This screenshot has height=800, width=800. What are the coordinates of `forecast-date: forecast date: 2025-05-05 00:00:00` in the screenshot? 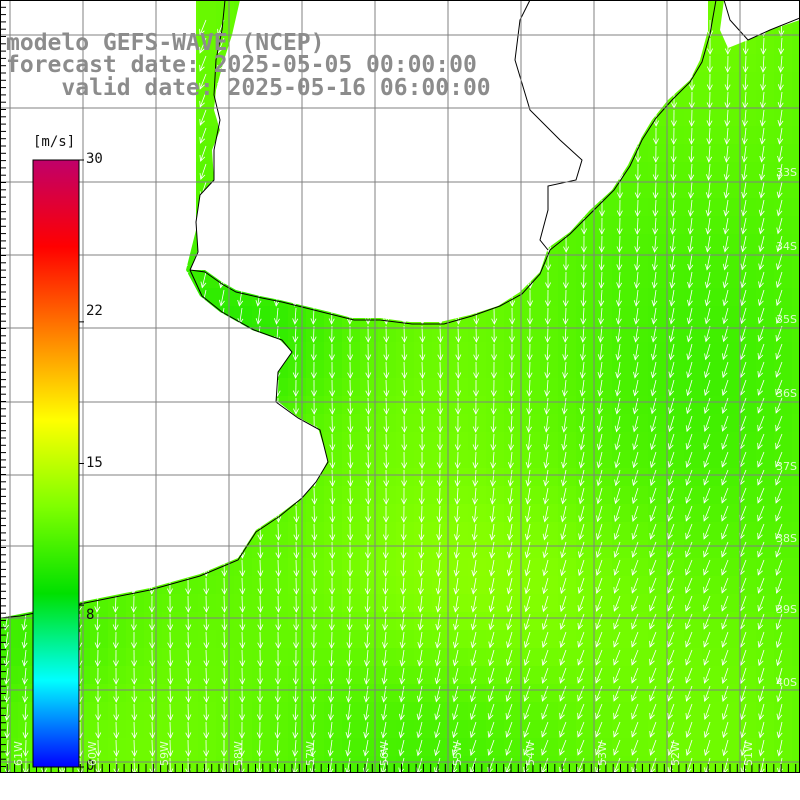 It's located at (241, 65).